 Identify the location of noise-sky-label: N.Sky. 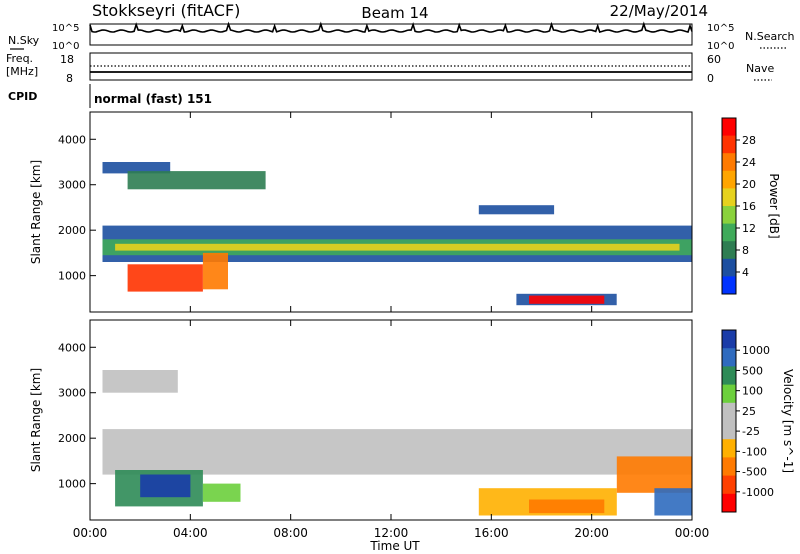
(24, 40).